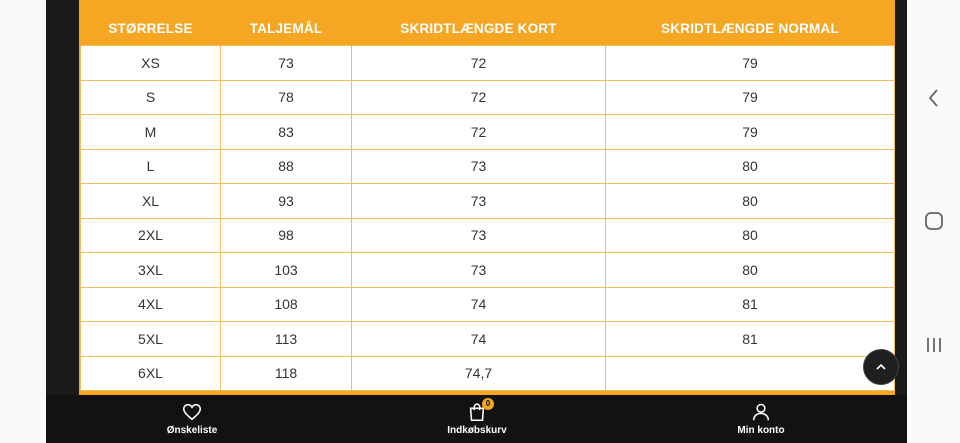 Image resolution: width=960 pixels, height=443 pixels. I want to click on cell-waist: 73, so click(286, 63).